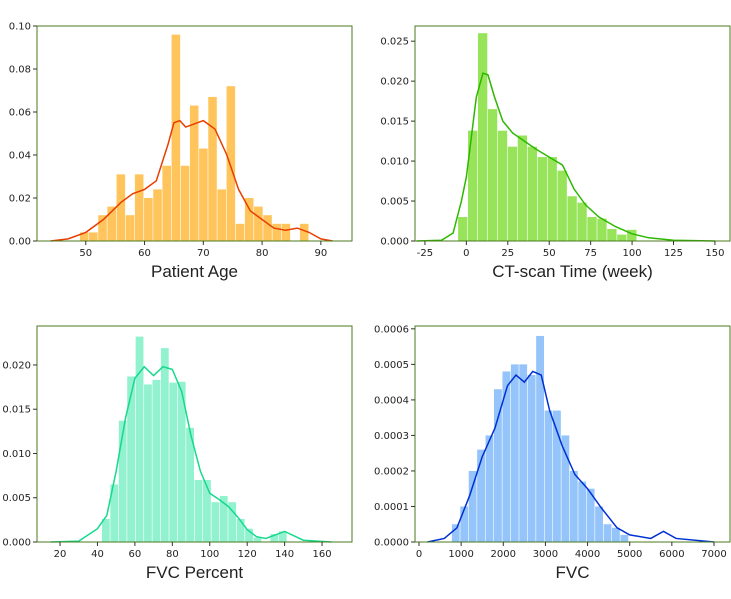  What do you see at coordinates (20, 156) in the screenshot?
I see `y-tick-label: 0.04` at bounding box center [20, 156].